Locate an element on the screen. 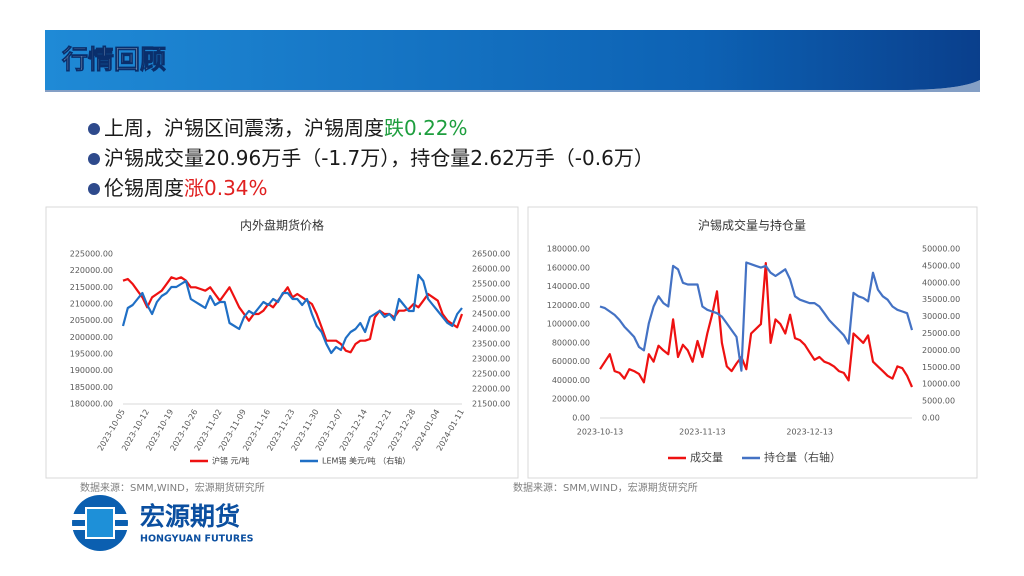 The width and height of the screenshot is (1024, 576). bullet-text: 沪锡成交量20.96万手（-1.7万），持仓量2.62万手（-0.6万） is located at coordinates (379, 158).